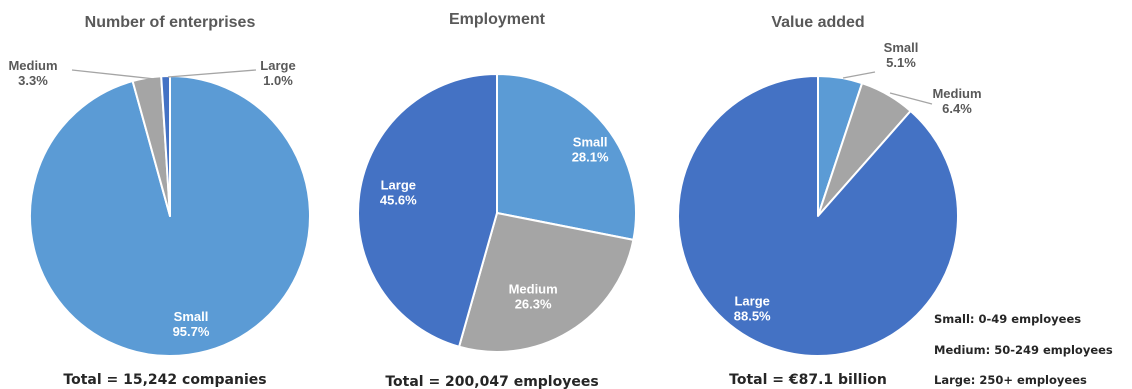 This screenshot has width=1132, height=389. I want to click on slice-label-value: 5.1%, so click(901, 62).